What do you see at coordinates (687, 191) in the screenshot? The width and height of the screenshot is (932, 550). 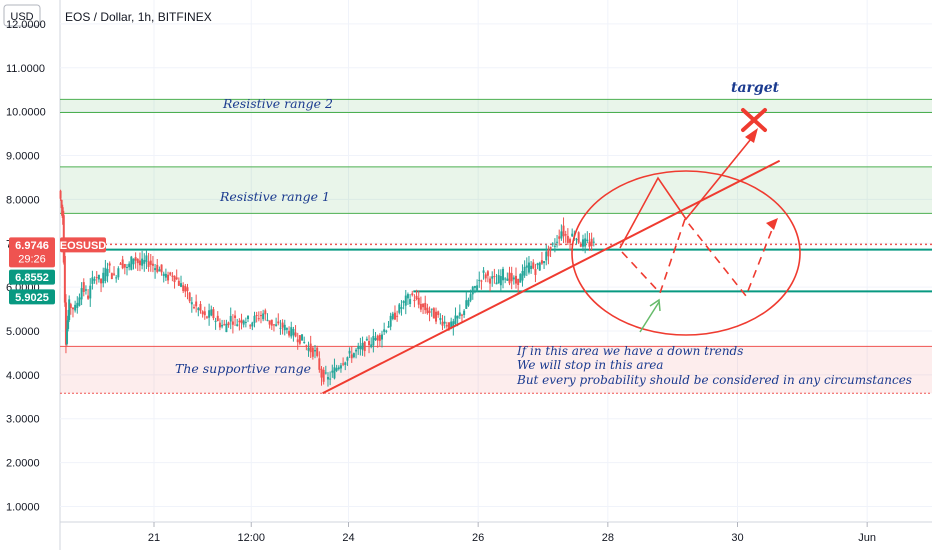 I see `bullish-path` at bounding box center [687, 191].